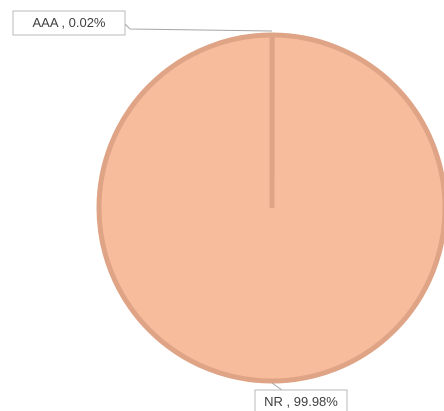 Image resolution: width=444 pixels, height=411 pixels. I want to click on data-label-aaa: AAA , 0.02%, so click(69, 23).